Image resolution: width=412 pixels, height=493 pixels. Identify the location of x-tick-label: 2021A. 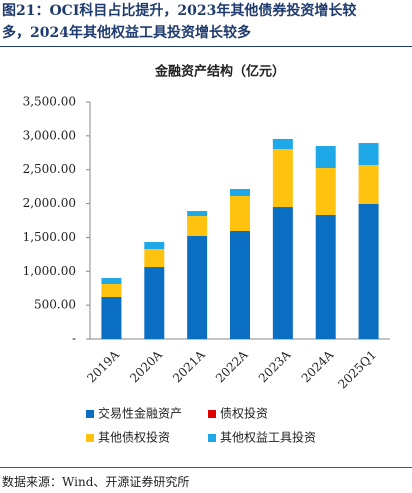
(189, 366).